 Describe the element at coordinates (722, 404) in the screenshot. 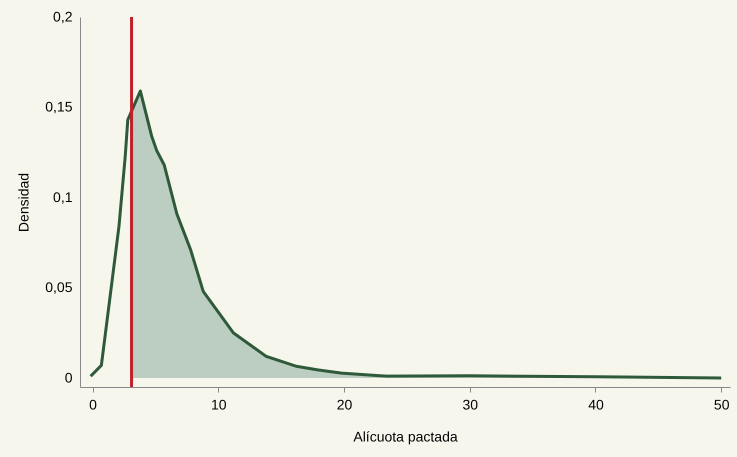

I see `x-tick-label: 50` at that location.